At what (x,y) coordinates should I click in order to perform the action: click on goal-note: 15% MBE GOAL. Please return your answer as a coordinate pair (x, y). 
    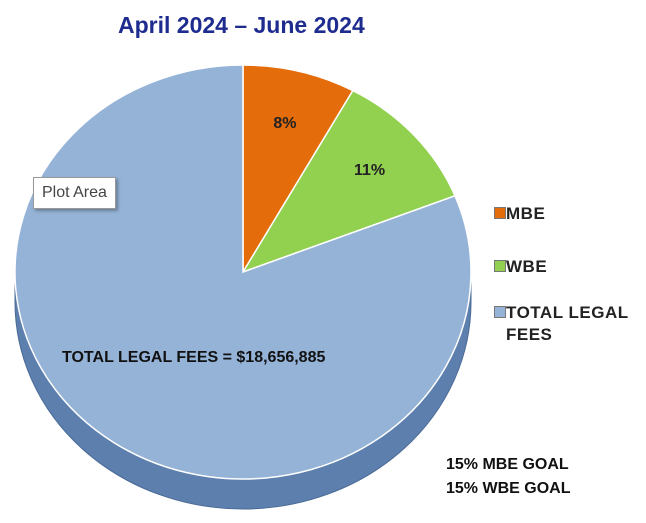
    Looking at the image, I should click on (507, 464).